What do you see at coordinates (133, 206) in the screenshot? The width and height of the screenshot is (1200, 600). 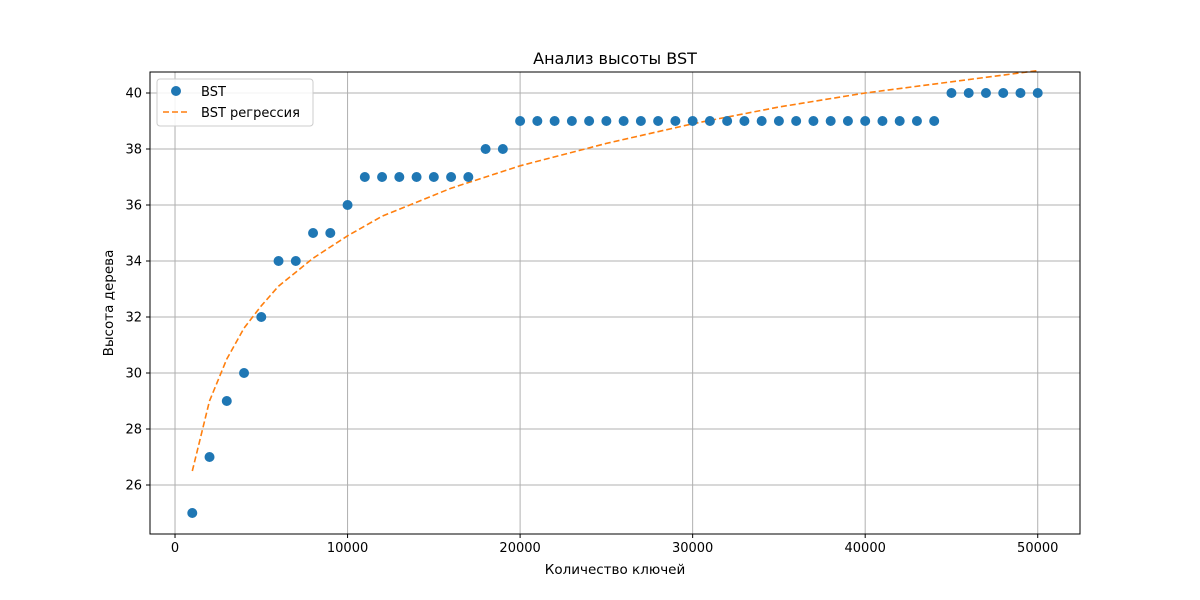 I see `y-tick-label: 36` at bounding box center [133, 206].